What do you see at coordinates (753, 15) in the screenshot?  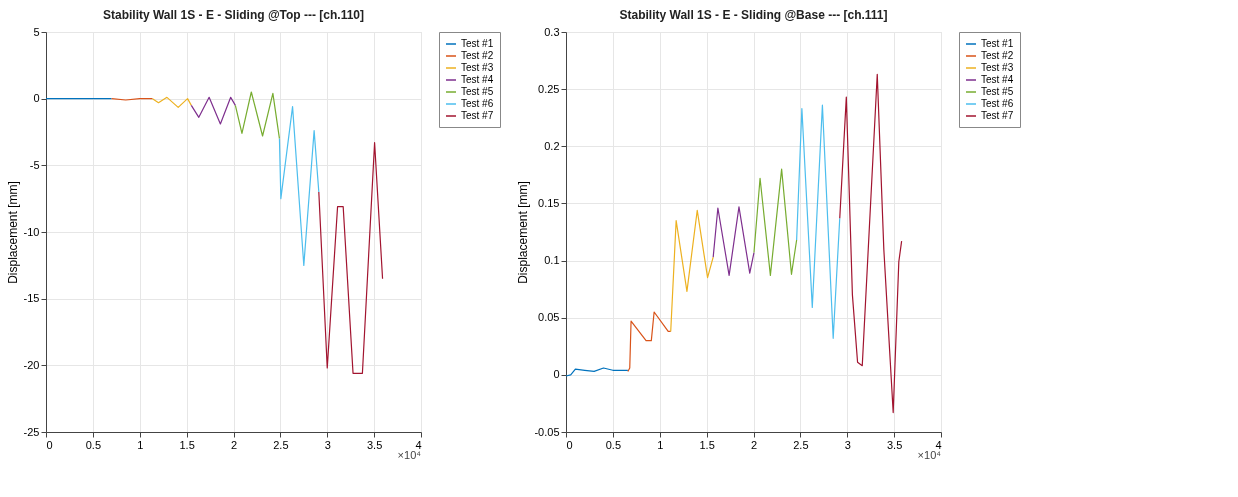 I see `chart-title: Stability Wall 1S - E - Sliding @Base --- [ch.111]` at bounding box center [753, 15].